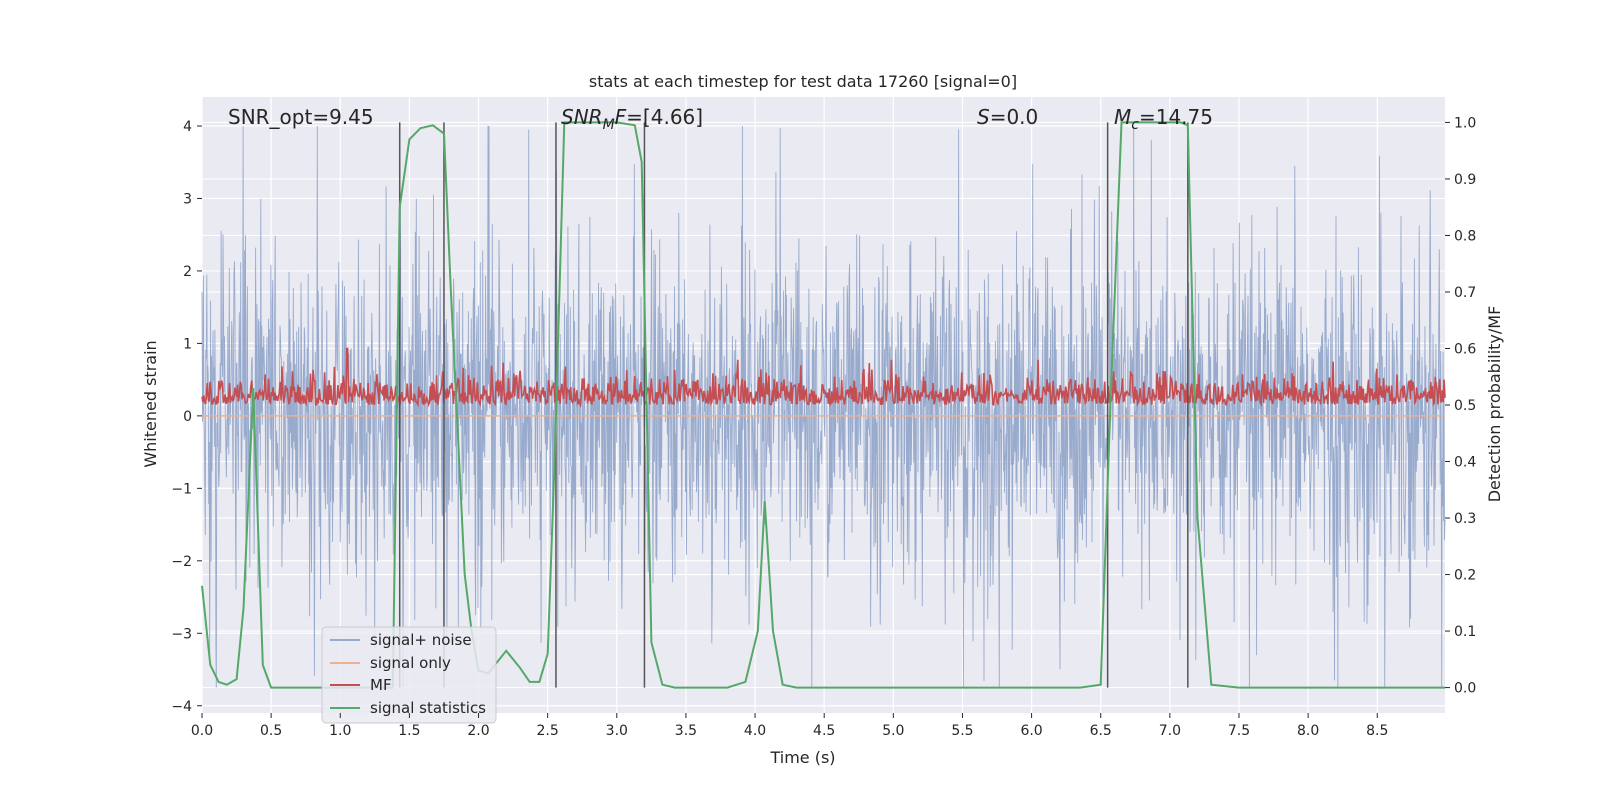 This screenshot has height=800, width=1600. Describe the element at coordinates (1135, 125) in the screenshot. I see `annotation-mc-subscript: c` at that location.